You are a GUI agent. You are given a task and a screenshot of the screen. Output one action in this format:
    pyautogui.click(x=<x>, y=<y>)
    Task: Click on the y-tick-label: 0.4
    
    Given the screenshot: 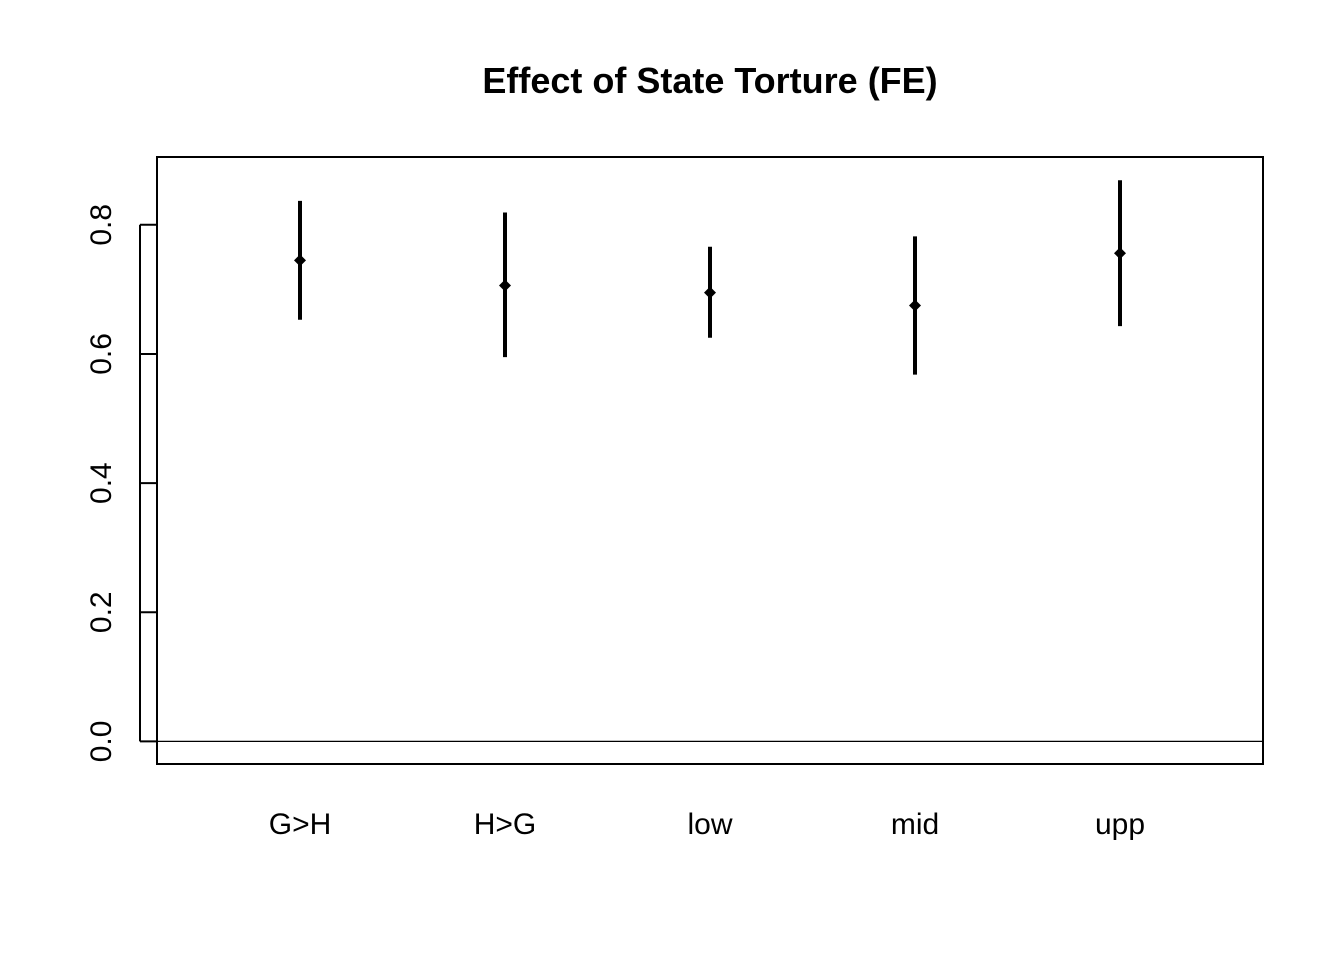 What is the action you would take?
    pyautogui.click(x=101, y=483)
    